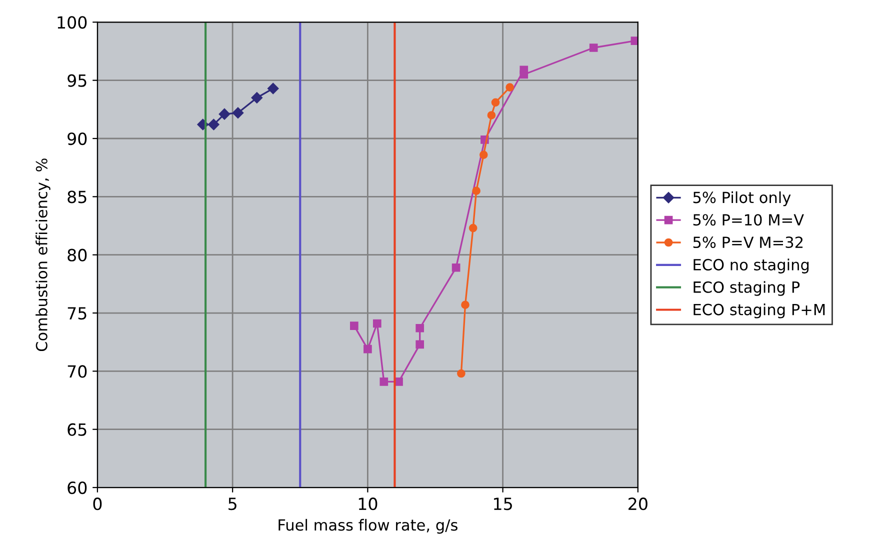 The width and height of the screenshot is (886, 554). I want to click on y-tick-label: 90, so click(77, 139).